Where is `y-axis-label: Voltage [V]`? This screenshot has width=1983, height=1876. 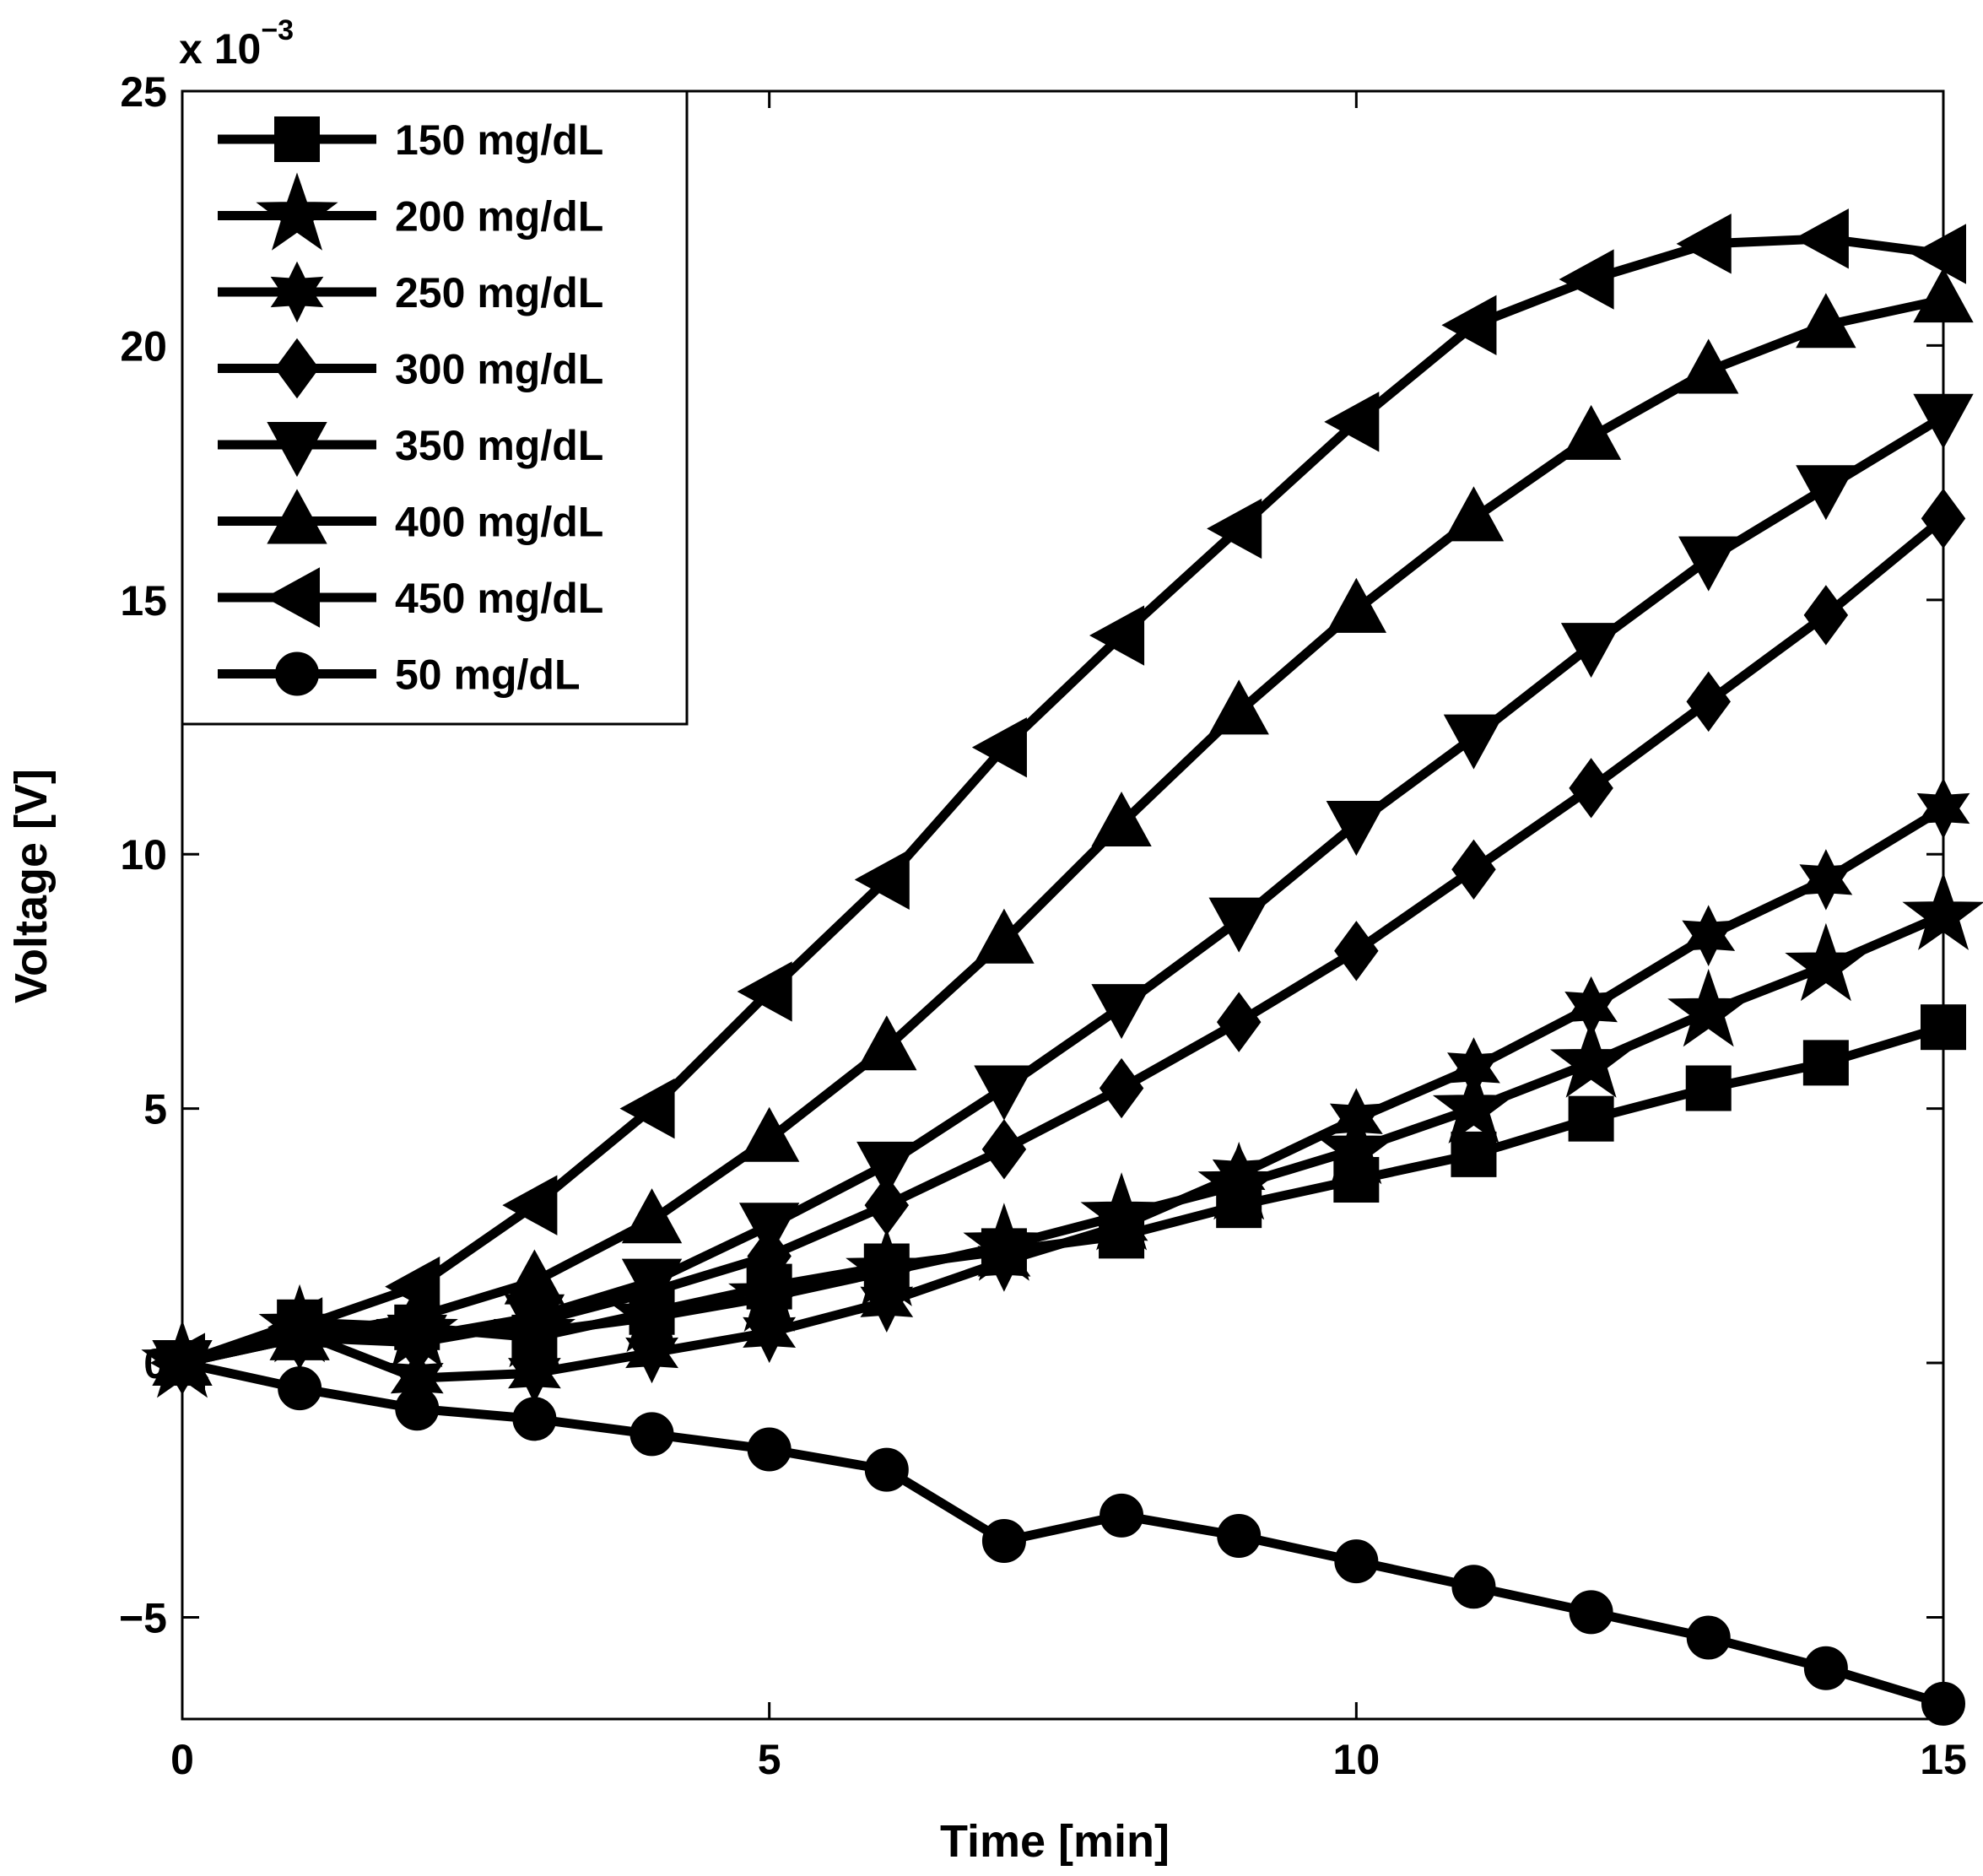 y-axis-label: Voltage [V] is located at coordinates (31, 886).